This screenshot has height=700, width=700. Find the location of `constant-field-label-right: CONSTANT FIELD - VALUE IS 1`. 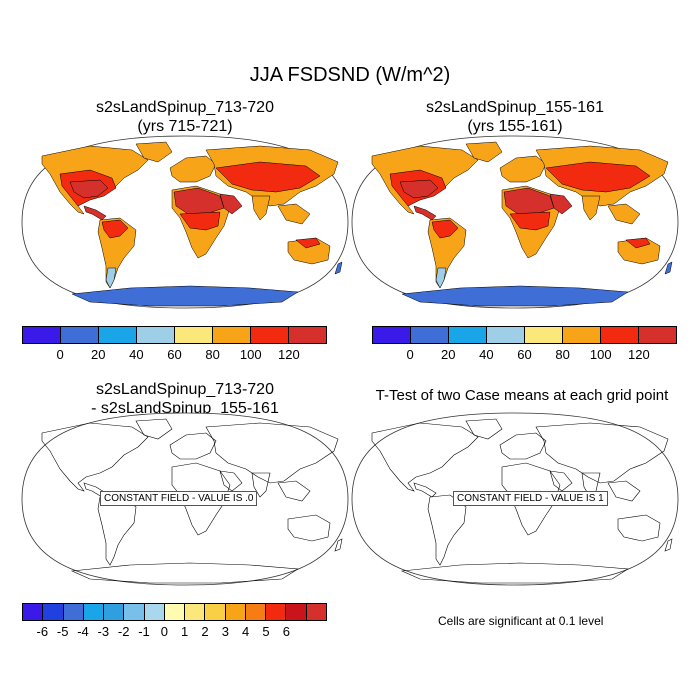

constant-field-label-right: CONSTANT FIELD - VALUE IS 1 is located at coordinates (530, 498).